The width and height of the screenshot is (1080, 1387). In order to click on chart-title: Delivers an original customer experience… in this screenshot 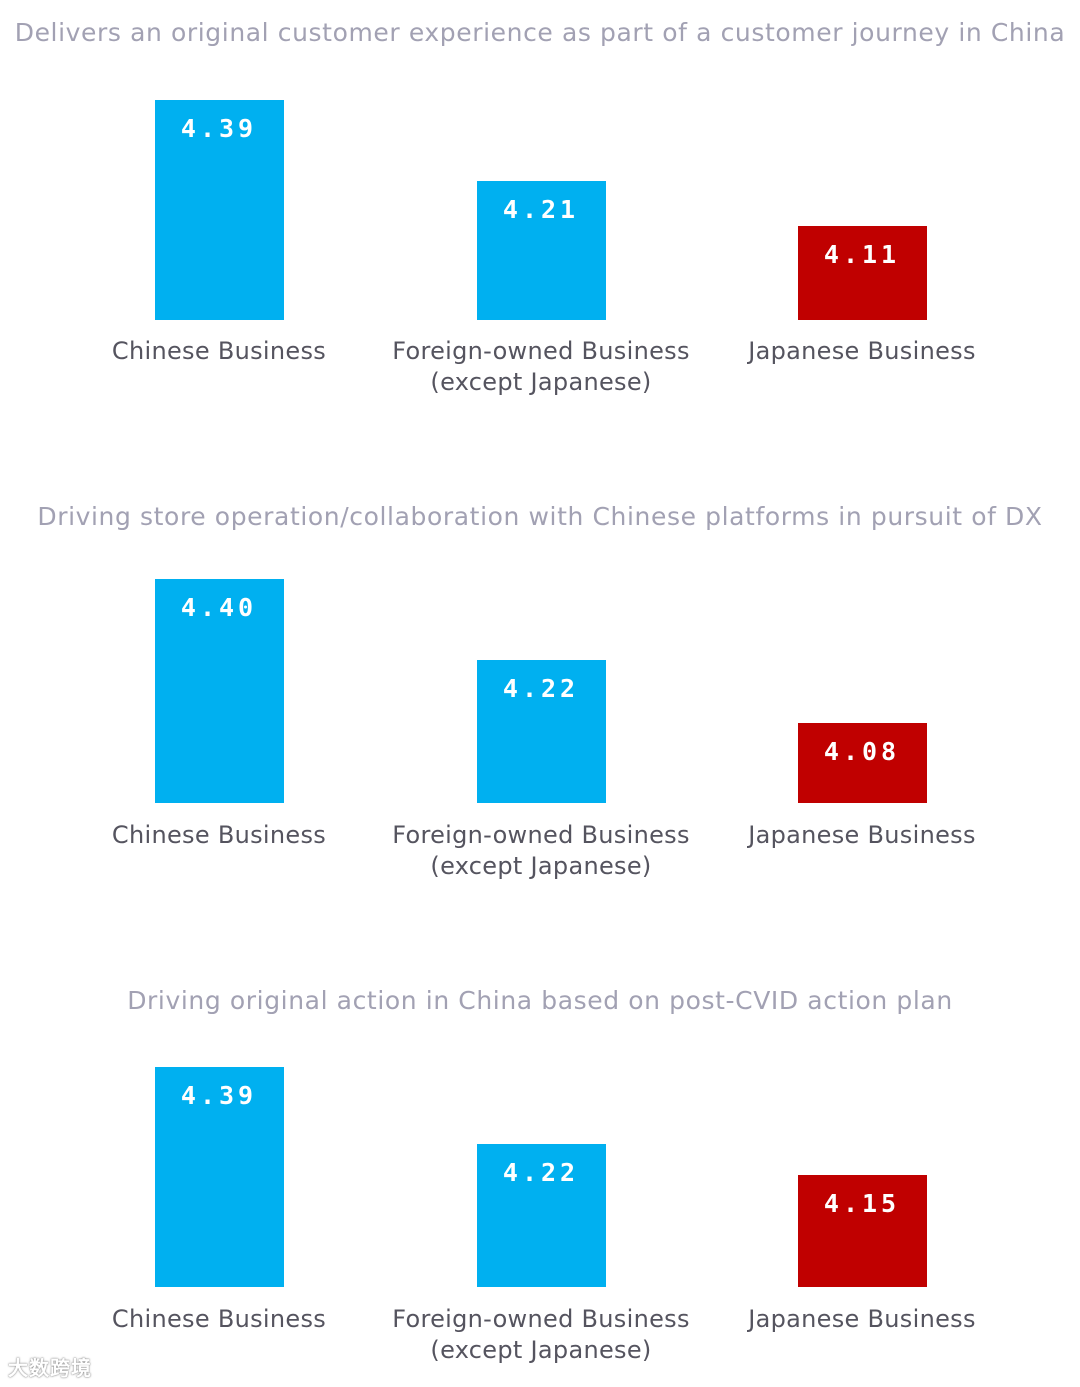, I will do `click(540, 32)`.